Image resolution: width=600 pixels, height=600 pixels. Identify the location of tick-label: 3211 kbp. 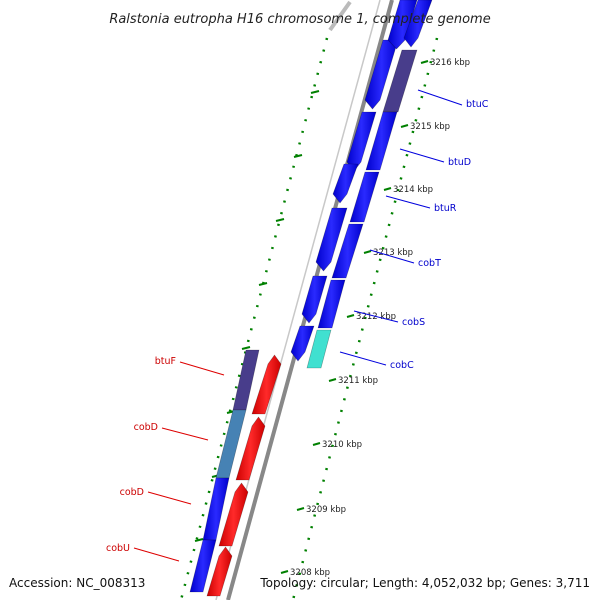
(358, 381).